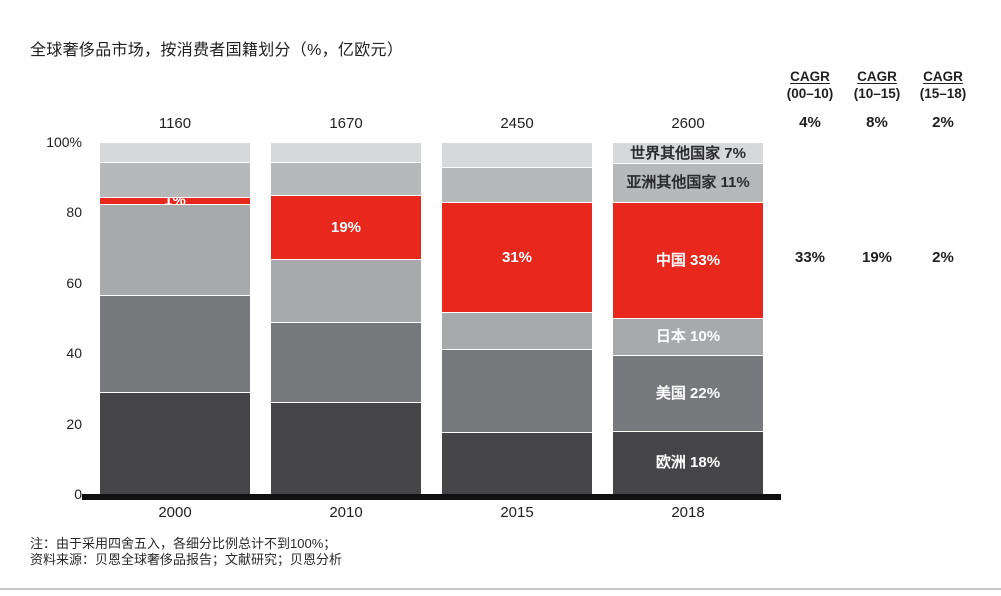 The width and height of the screenshot is (1001, 596). Describe the element at coordinates (346, 362) in the screenshot. I see `bar-segment-usa-2010` at that location.